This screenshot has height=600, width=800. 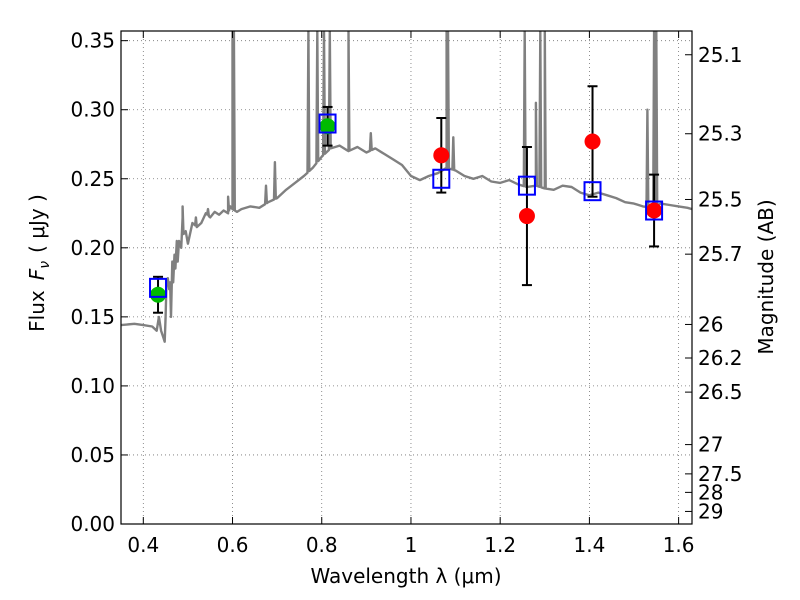 I want to click on x-tick-label: 0.4, so click(x=143, y=545).